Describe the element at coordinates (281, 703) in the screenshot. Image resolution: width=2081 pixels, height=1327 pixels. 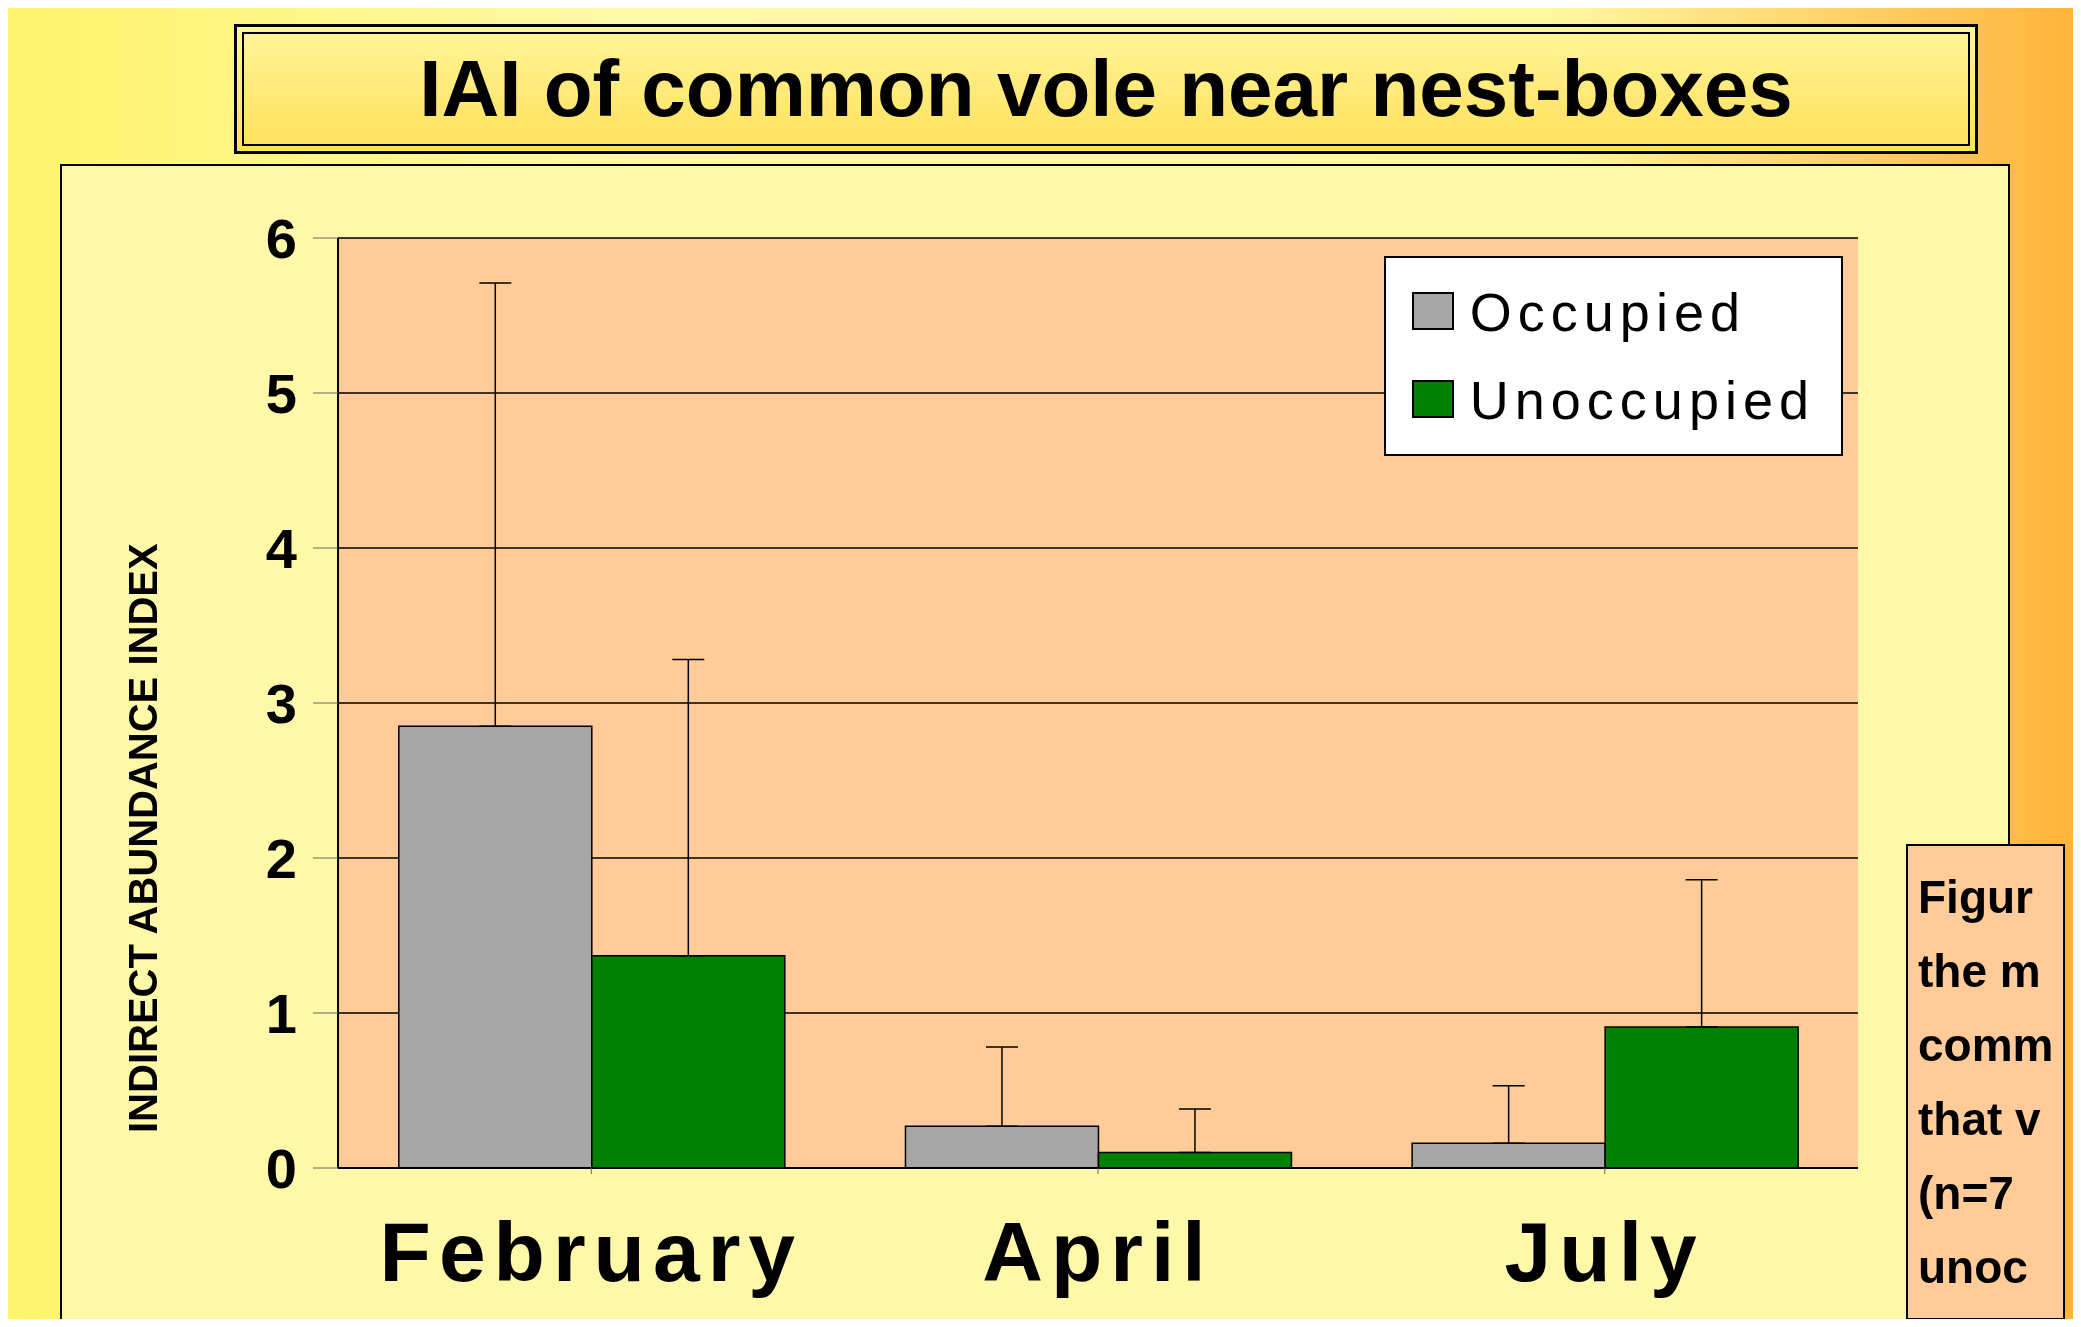
I see `y-tick-label: 3` at that location.